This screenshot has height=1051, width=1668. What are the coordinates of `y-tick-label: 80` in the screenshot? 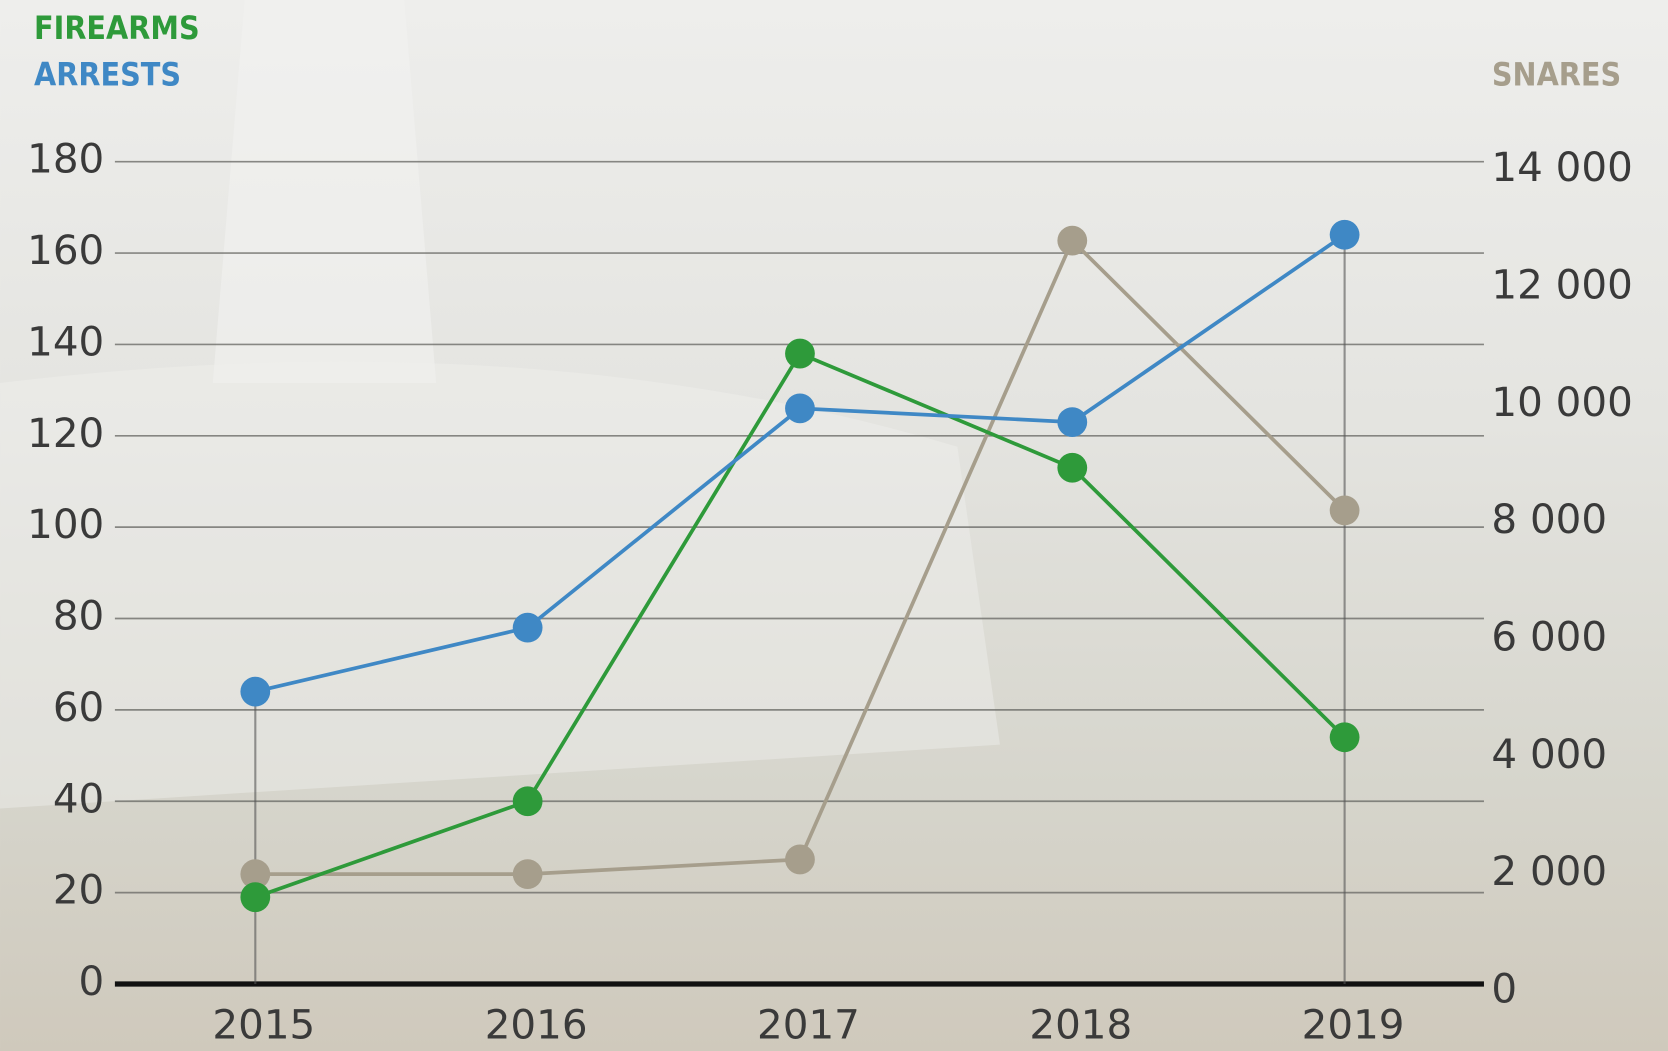 It's located at (78, 616).